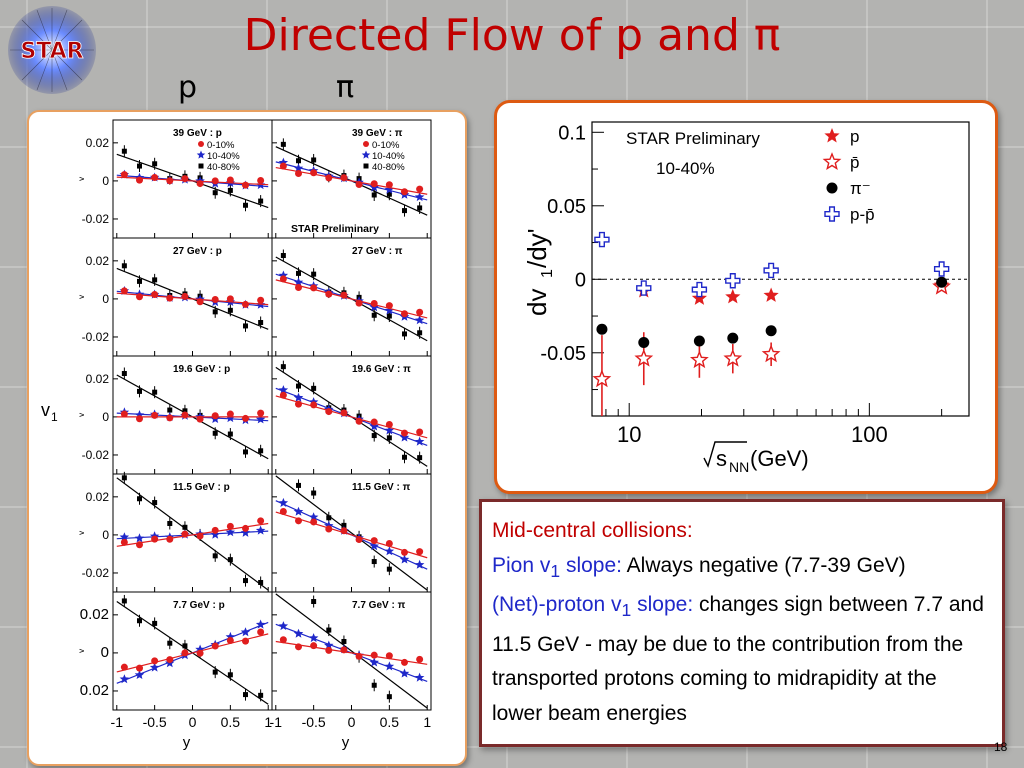  Describe the element at coordinates (381, 487) in the screenshot. I see `panel-title: 11.5 GeV : π` at that location.